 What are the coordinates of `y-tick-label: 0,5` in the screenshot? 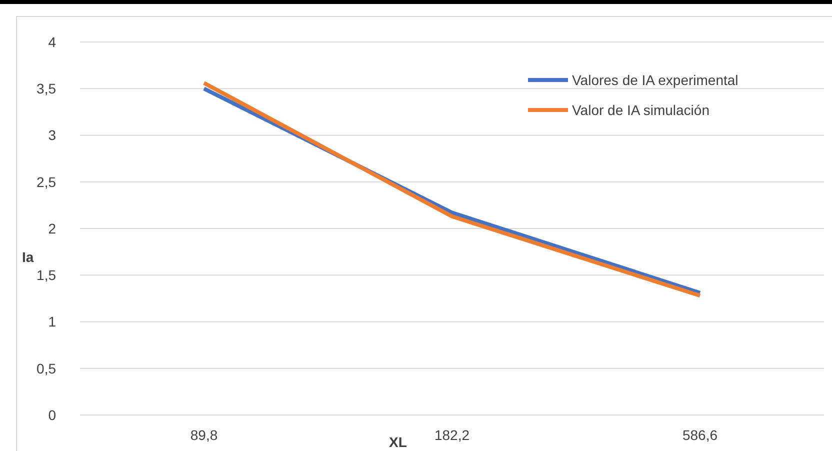 It's located at (46, 368).